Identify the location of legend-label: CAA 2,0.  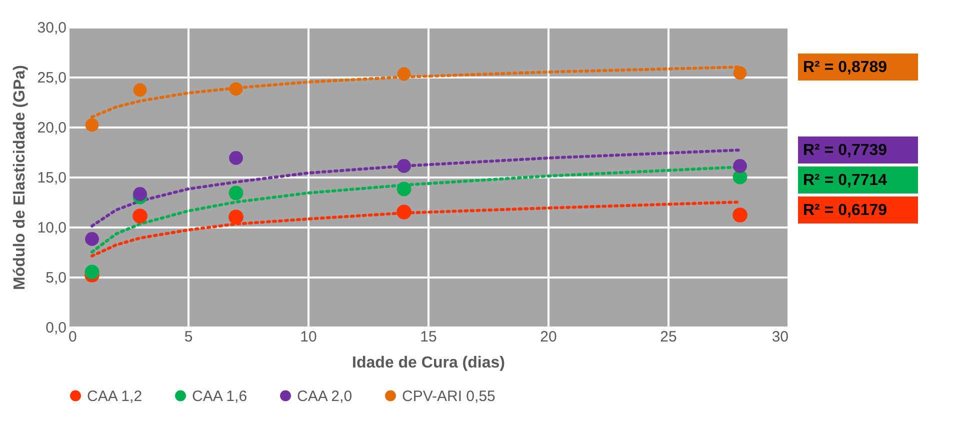
(324, 396).